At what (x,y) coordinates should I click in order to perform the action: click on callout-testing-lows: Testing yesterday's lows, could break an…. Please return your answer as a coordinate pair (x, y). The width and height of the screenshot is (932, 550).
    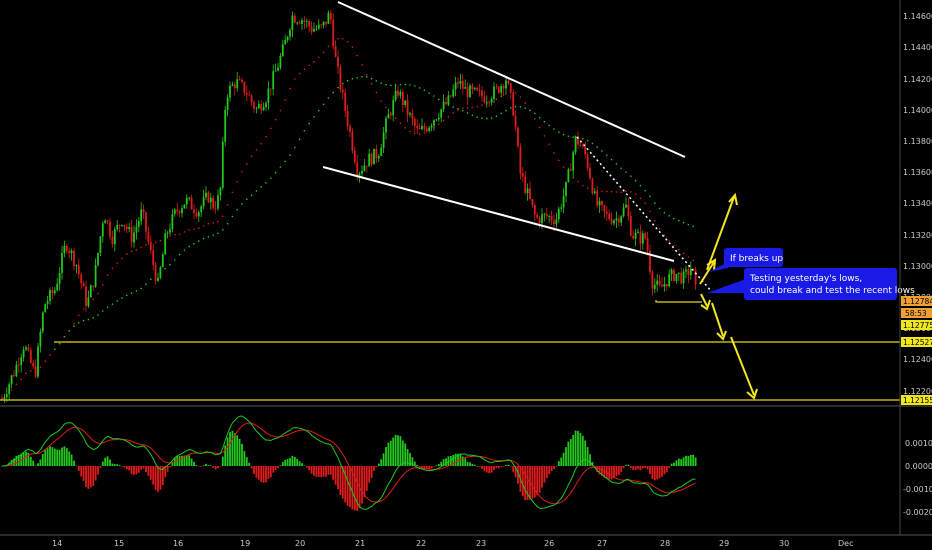
    Looking at the image, I should click on (811, 284).